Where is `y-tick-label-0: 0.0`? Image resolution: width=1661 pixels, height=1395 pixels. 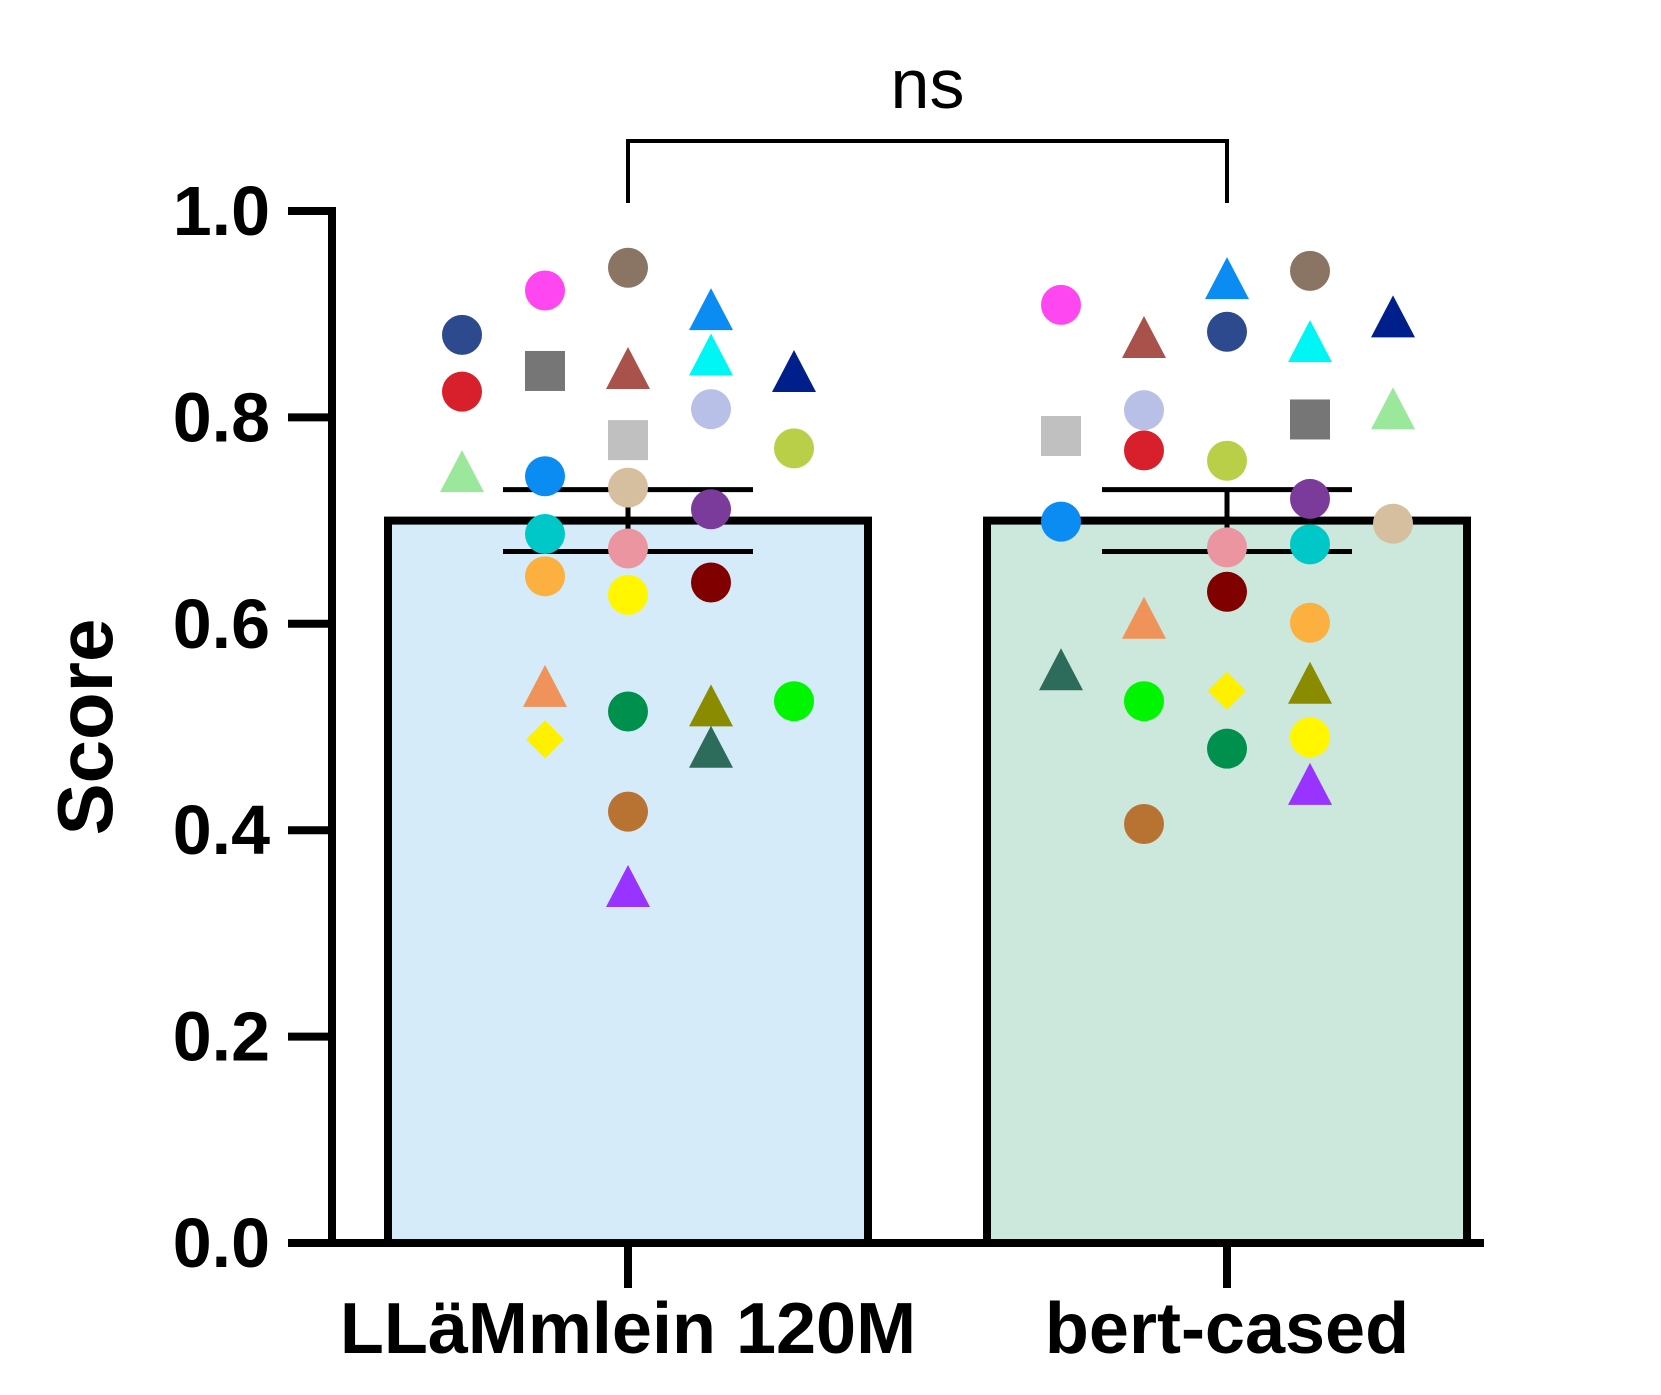 y-tick-label-0: 0.0 is located at coordinates (221, 1243).